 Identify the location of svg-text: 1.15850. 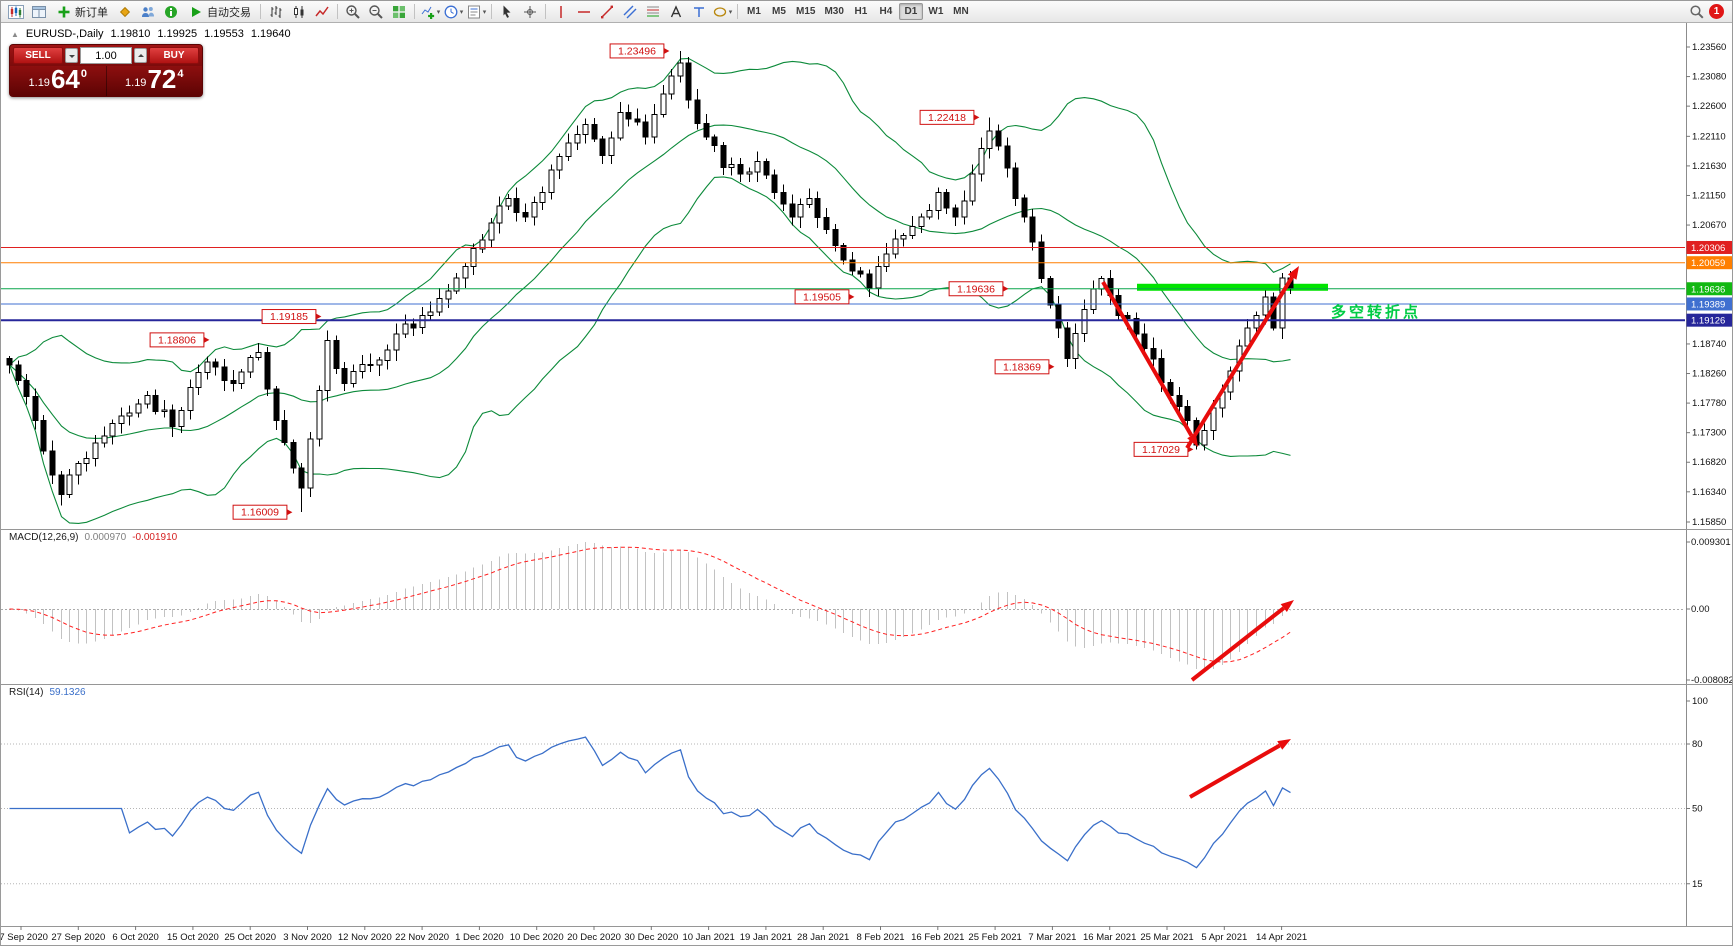
(1709, 522).